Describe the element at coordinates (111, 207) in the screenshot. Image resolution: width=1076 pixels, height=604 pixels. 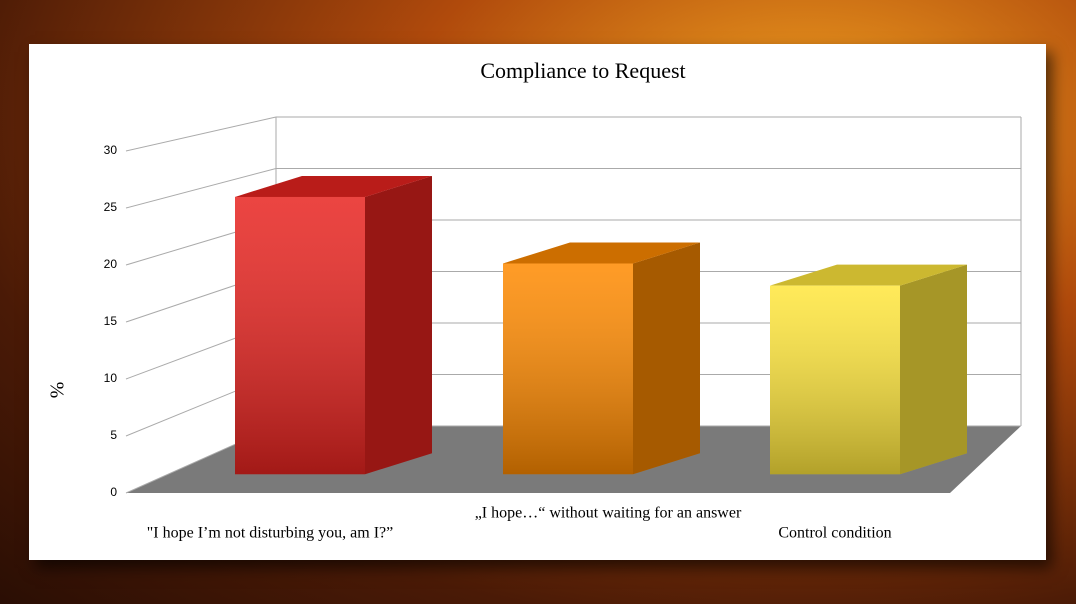
I see `y-tick-label: 25` at that location.